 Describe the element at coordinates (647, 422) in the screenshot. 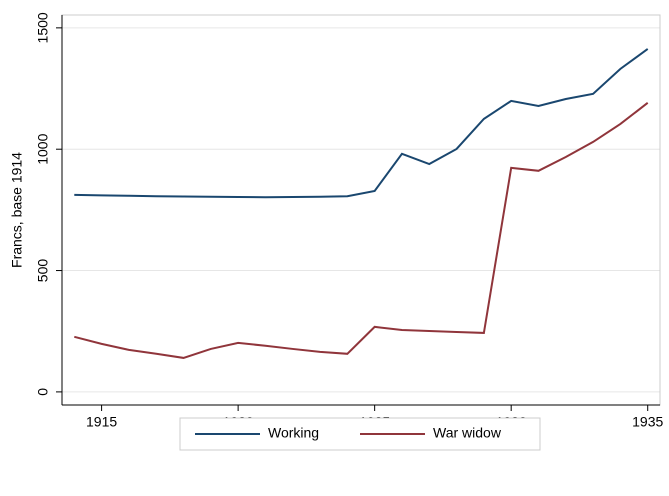

I see `x-tick-label: 1935` at that location.